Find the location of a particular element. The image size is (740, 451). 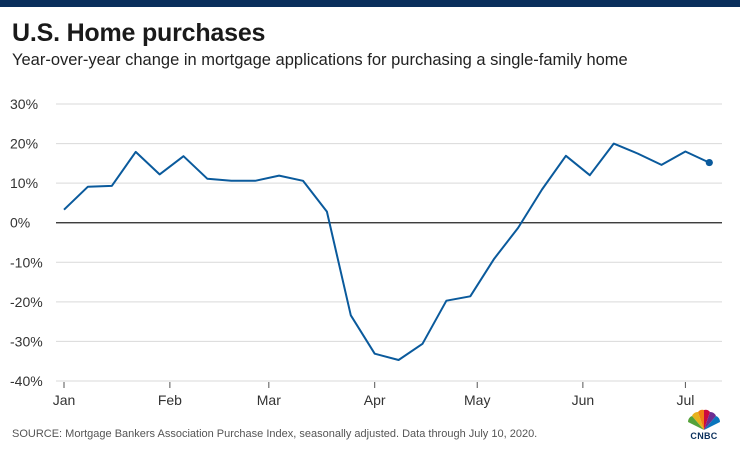

x-tick-label: Jan is located at coordinates (64, 400).